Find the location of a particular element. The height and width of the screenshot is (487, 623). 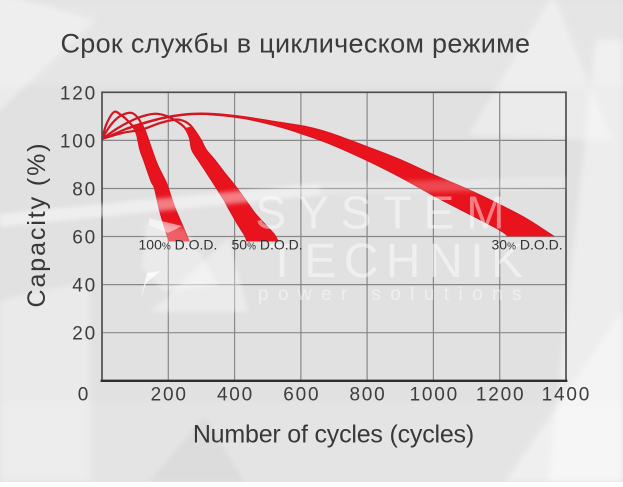

svg-text: 1400 is located at coordinates (566, 394).